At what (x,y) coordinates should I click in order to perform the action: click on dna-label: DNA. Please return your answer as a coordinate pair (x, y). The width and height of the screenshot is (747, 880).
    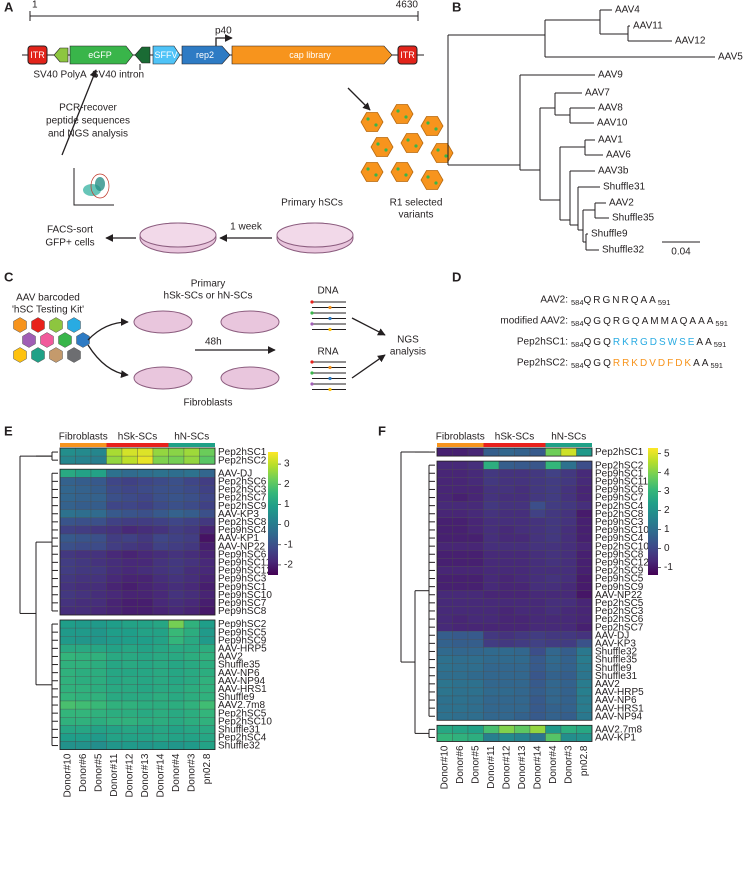
    Looking at the image, I should click on (327, 291).